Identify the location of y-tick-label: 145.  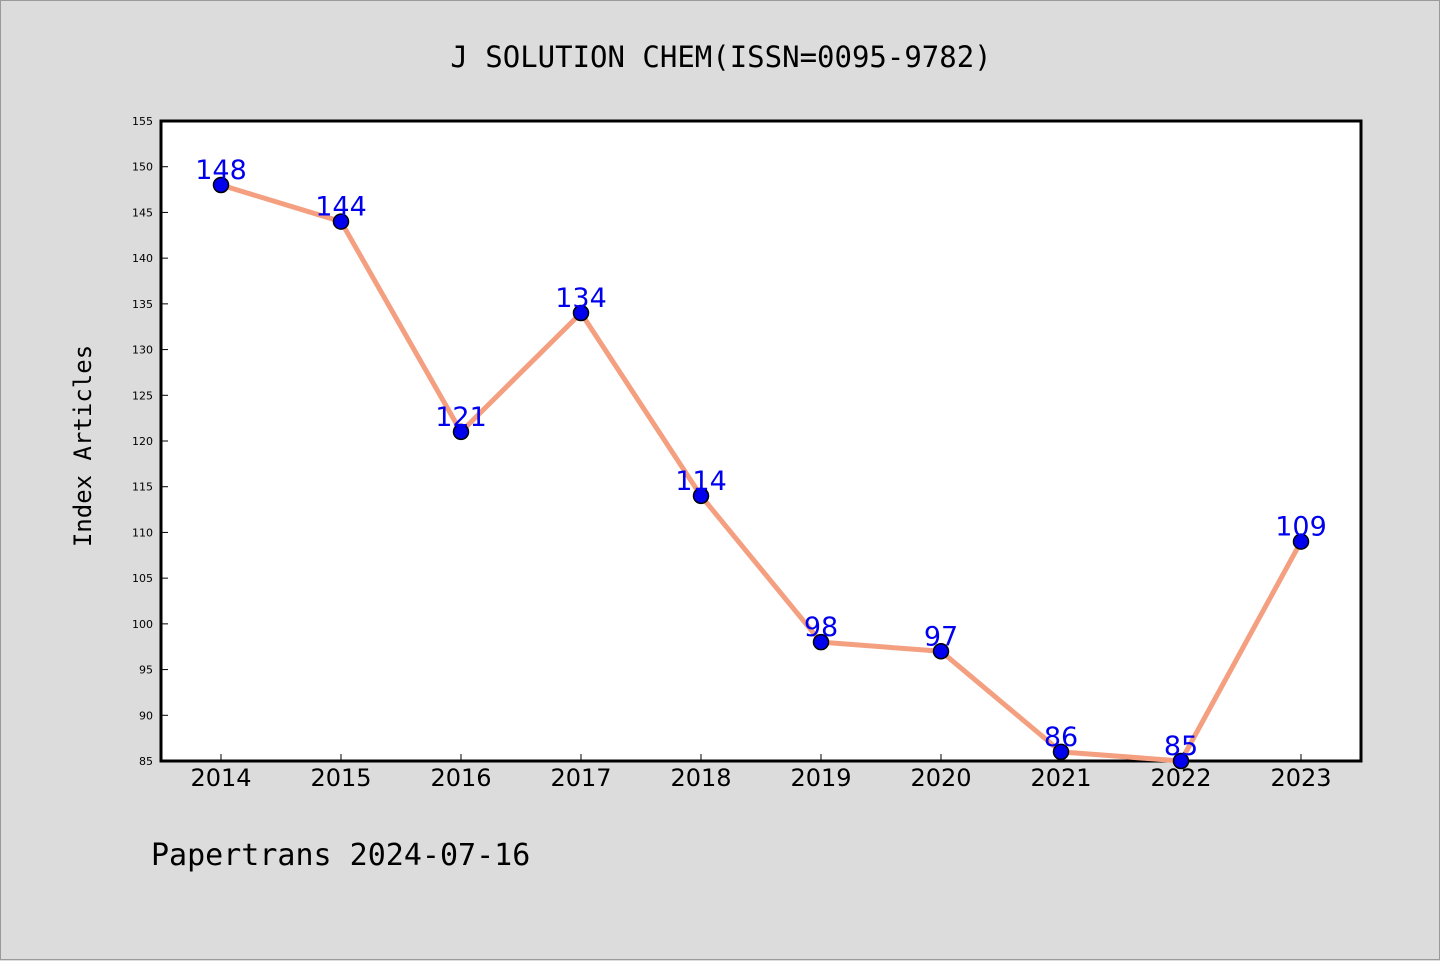
(142, 212).